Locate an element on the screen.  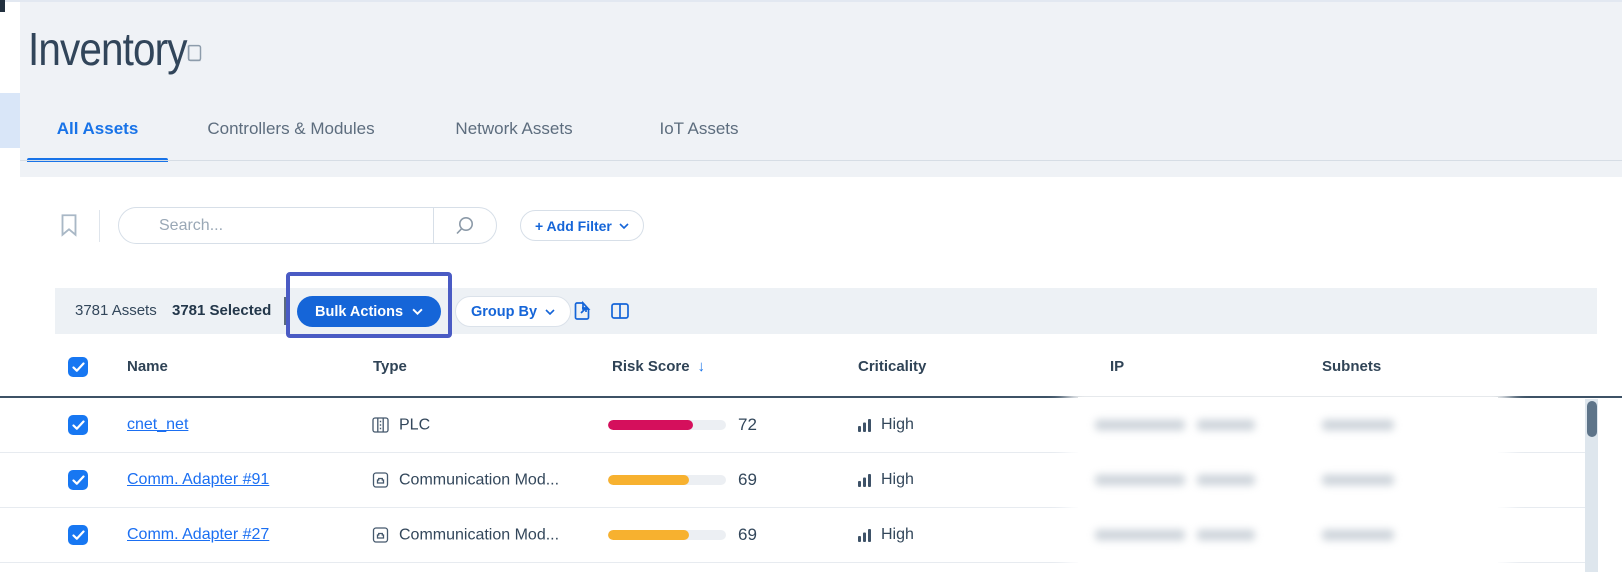
corner-mark is located at coordinates (2, 6).